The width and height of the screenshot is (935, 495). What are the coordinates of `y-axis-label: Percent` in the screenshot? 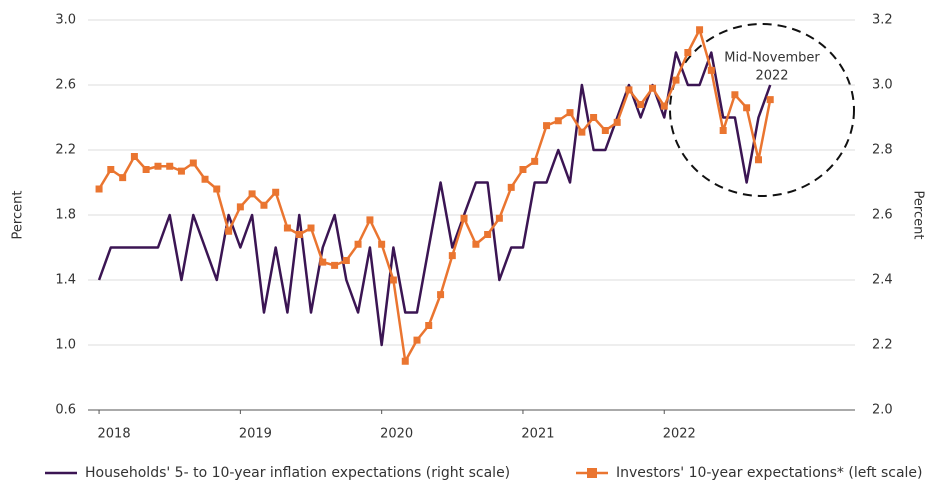 It's located at (18, 215).